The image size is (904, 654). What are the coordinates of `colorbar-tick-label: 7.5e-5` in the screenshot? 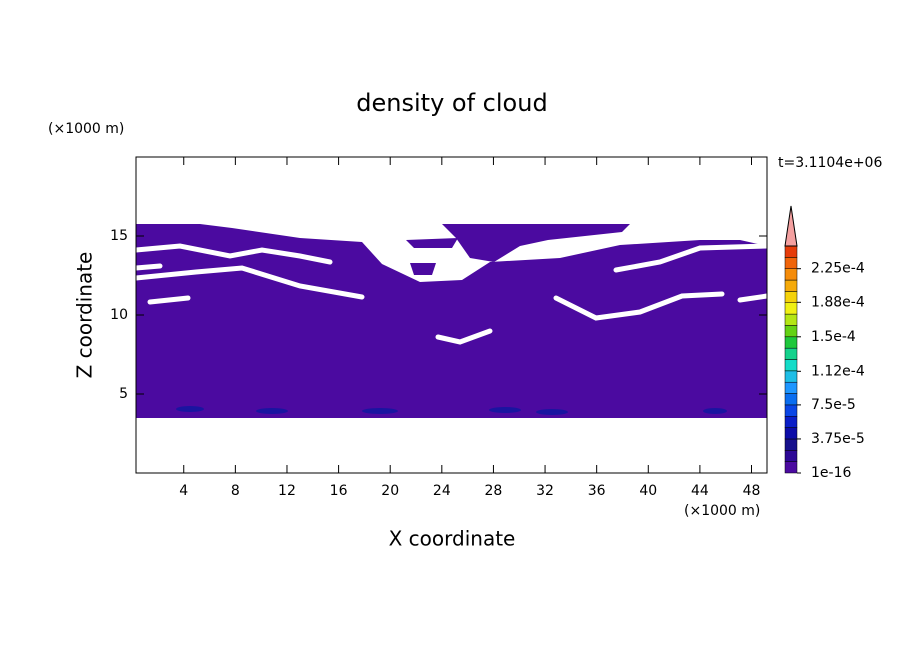 It's located at (833, 405).